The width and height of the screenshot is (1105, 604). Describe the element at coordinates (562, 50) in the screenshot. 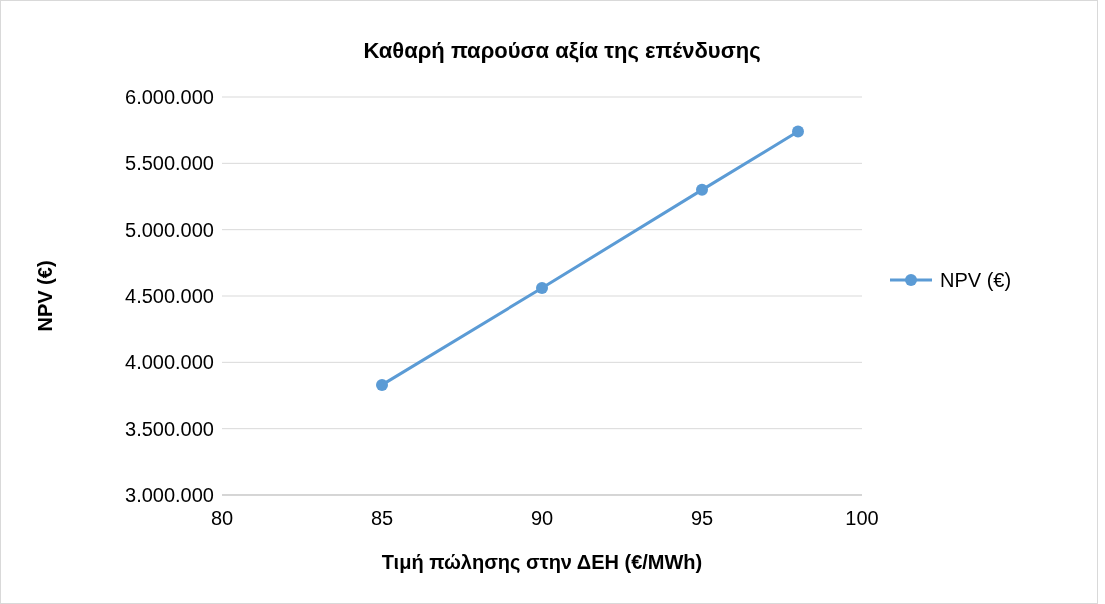

I see `chart-title: Καθαρή παρούσα αξία της επένδυσης` at that location.